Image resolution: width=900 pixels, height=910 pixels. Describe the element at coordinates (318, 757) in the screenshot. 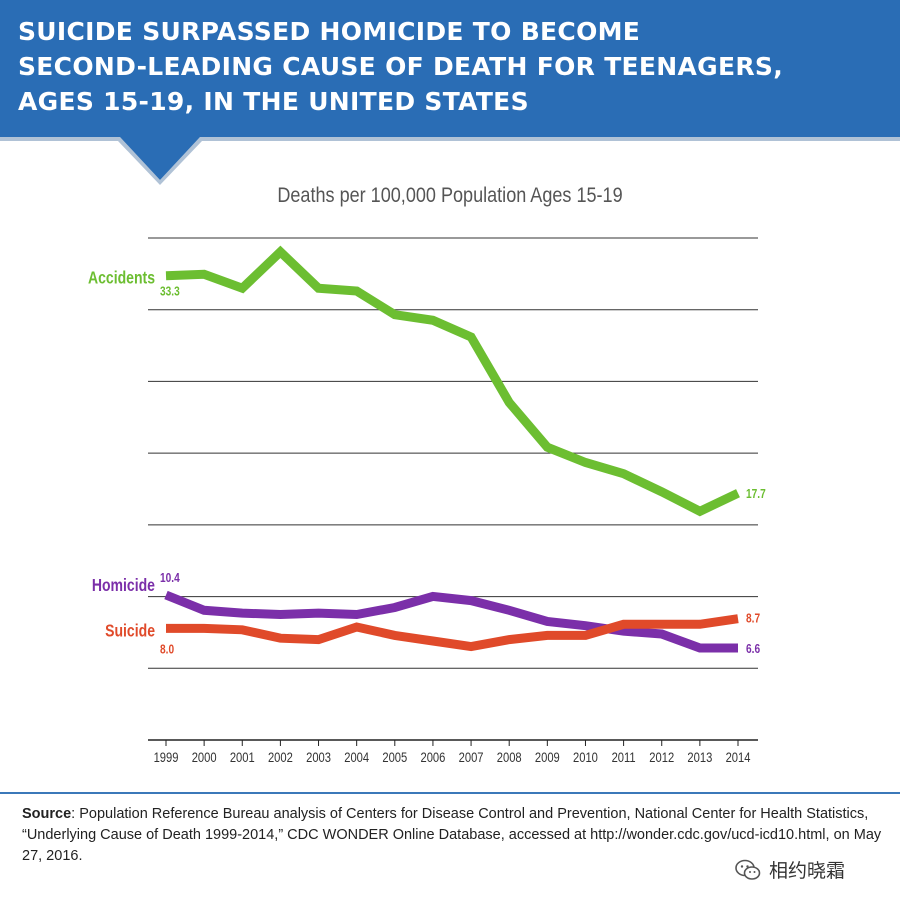

I see `x-tick-label: 2003` at that location.